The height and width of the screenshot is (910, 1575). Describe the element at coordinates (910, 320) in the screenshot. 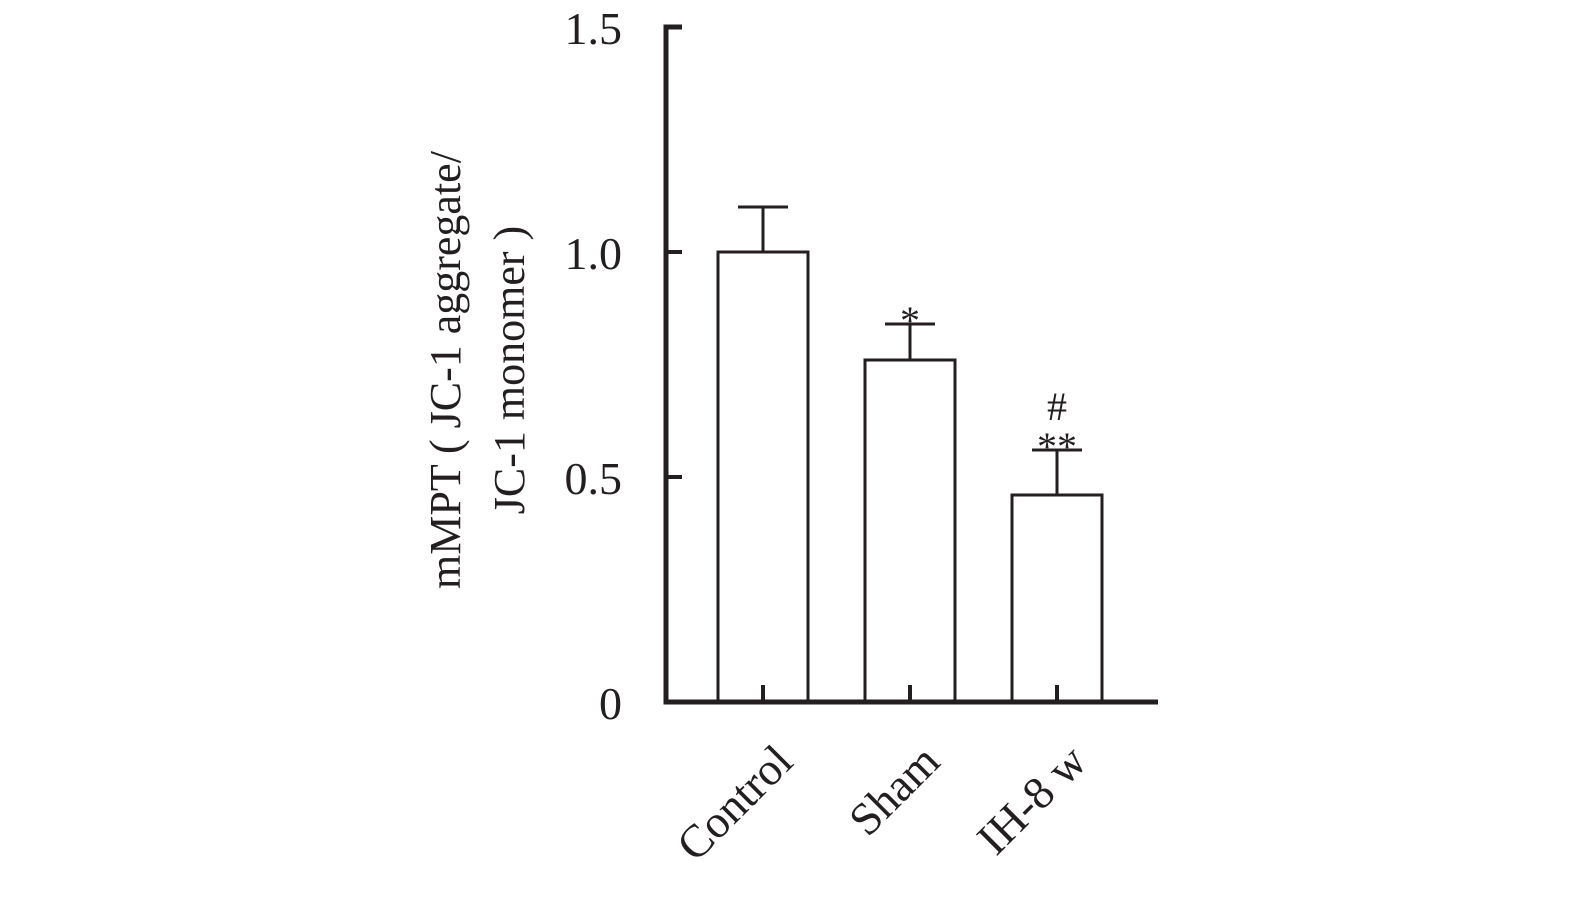

I see `significance-marker: *` at that location.